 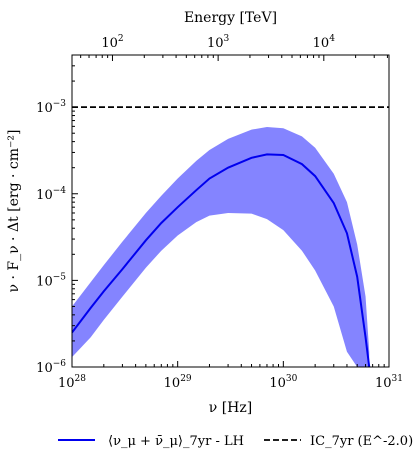 I want to click on x-axis-title: ν [Hz], so click(x=230, y=408).